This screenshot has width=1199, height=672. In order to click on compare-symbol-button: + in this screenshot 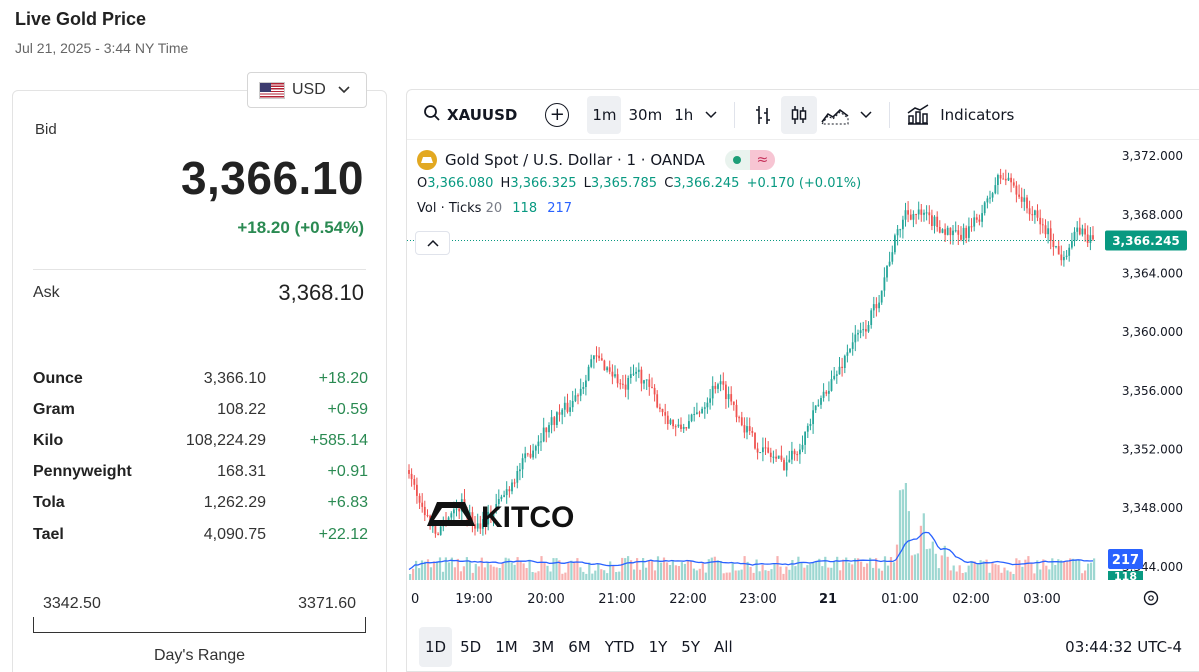, I will do `click(557, 114)`.